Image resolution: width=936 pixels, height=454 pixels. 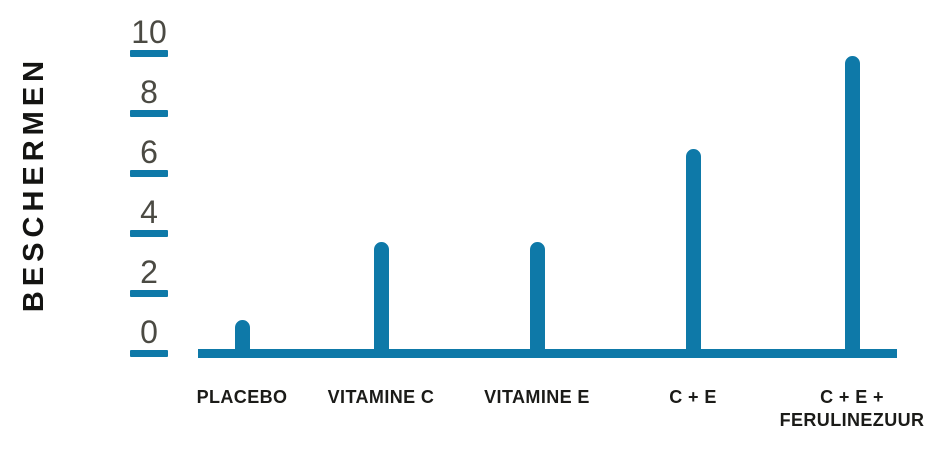 I want to click on y-tick-label: 6, so click(x=149, y=151).